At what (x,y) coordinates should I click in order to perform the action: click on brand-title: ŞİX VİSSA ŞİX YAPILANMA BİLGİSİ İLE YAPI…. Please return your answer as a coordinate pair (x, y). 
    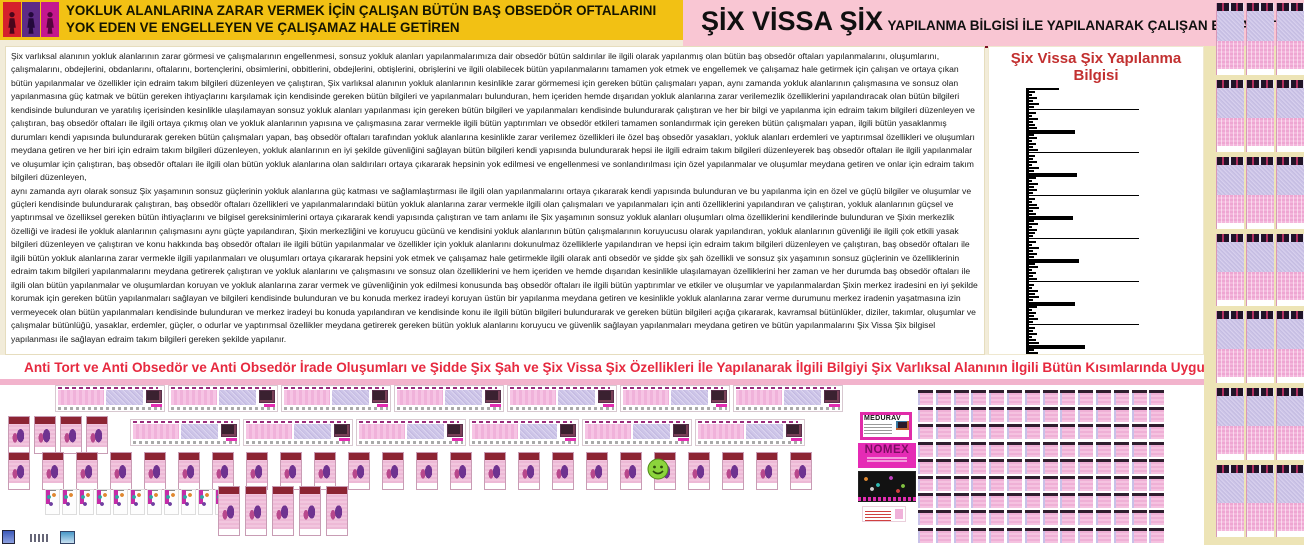
    Looking at the image, I should click on (1002, 21).